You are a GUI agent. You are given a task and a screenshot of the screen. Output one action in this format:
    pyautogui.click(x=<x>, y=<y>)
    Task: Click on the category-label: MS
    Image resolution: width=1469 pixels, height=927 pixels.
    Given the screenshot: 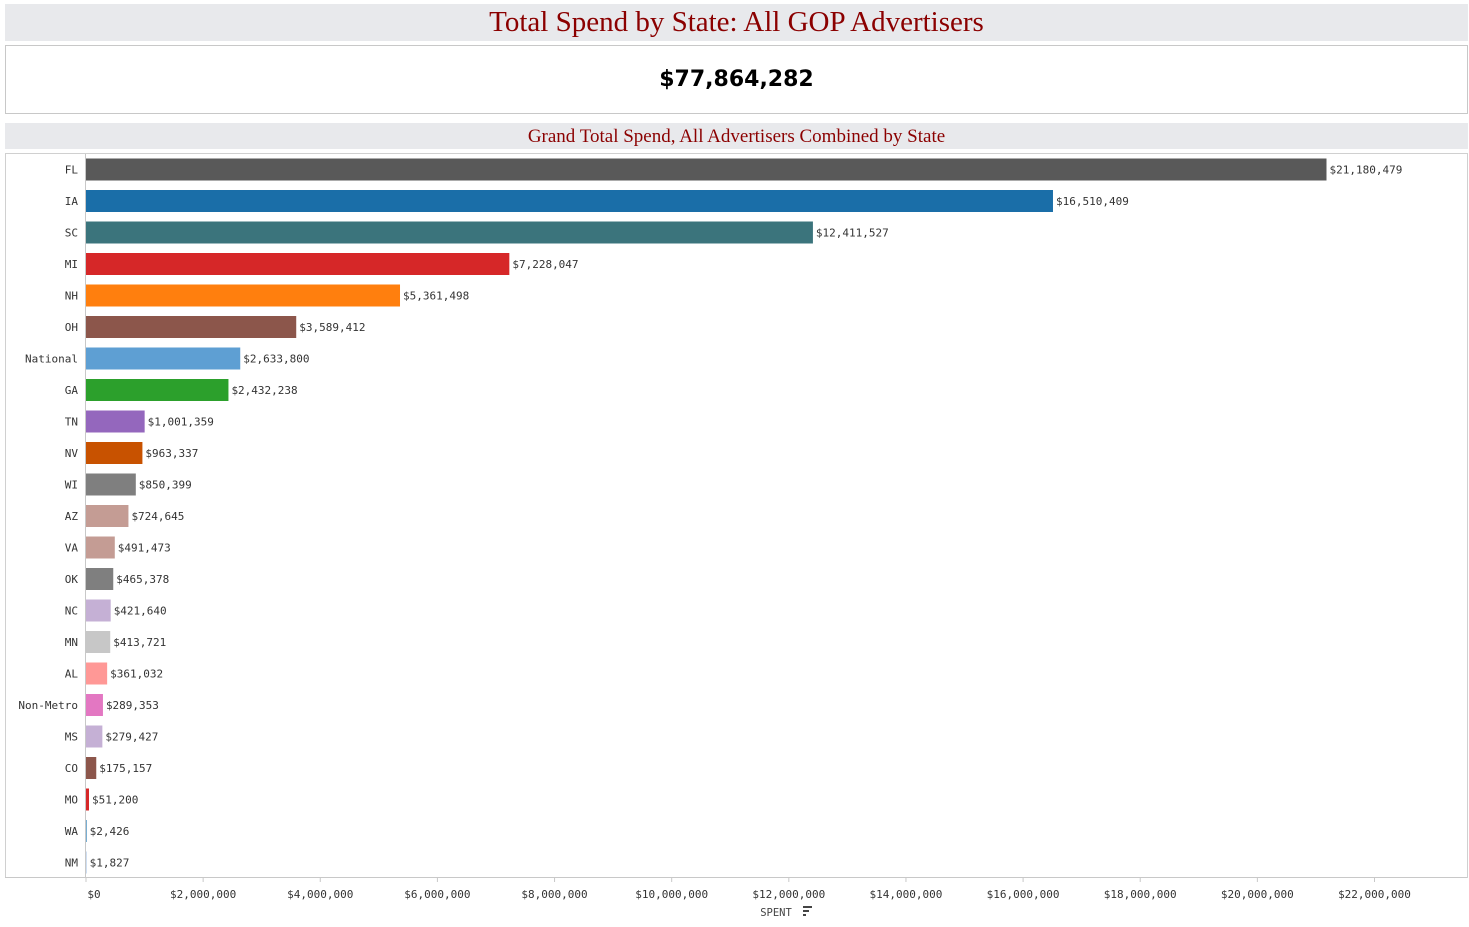 What is the action you would take?
    pyautogui.click(x=71, y=737)
    